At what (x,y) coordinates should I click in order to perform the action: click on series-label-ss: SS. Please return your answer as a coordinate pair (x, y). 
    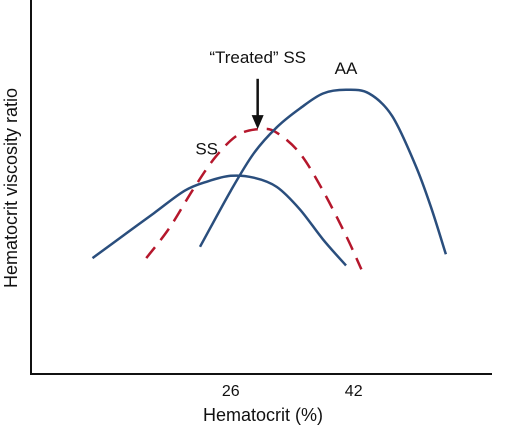
    Looking at the image, I should click on (206, 149).